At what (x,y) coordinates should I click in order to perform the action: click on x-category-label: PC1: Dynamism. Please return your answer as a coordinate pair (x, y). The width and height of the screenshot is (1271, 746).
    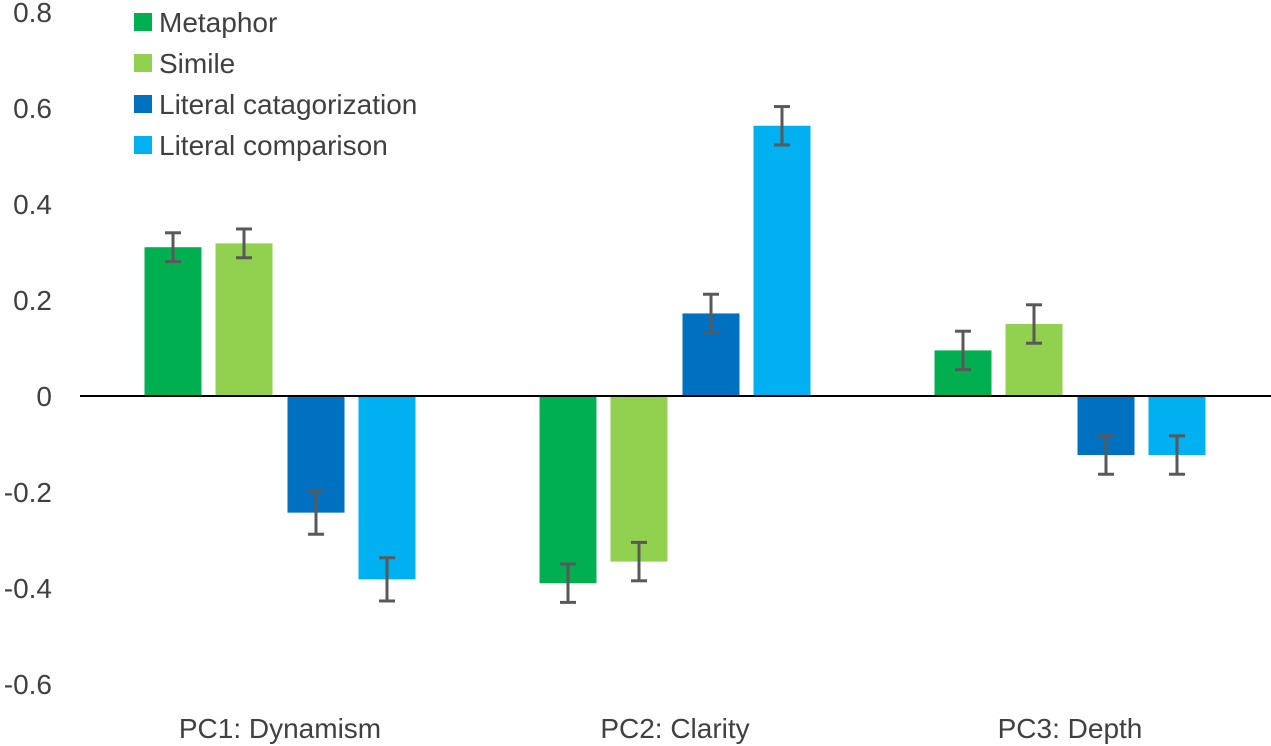
    Looking at the image, I should click on (280, 728).